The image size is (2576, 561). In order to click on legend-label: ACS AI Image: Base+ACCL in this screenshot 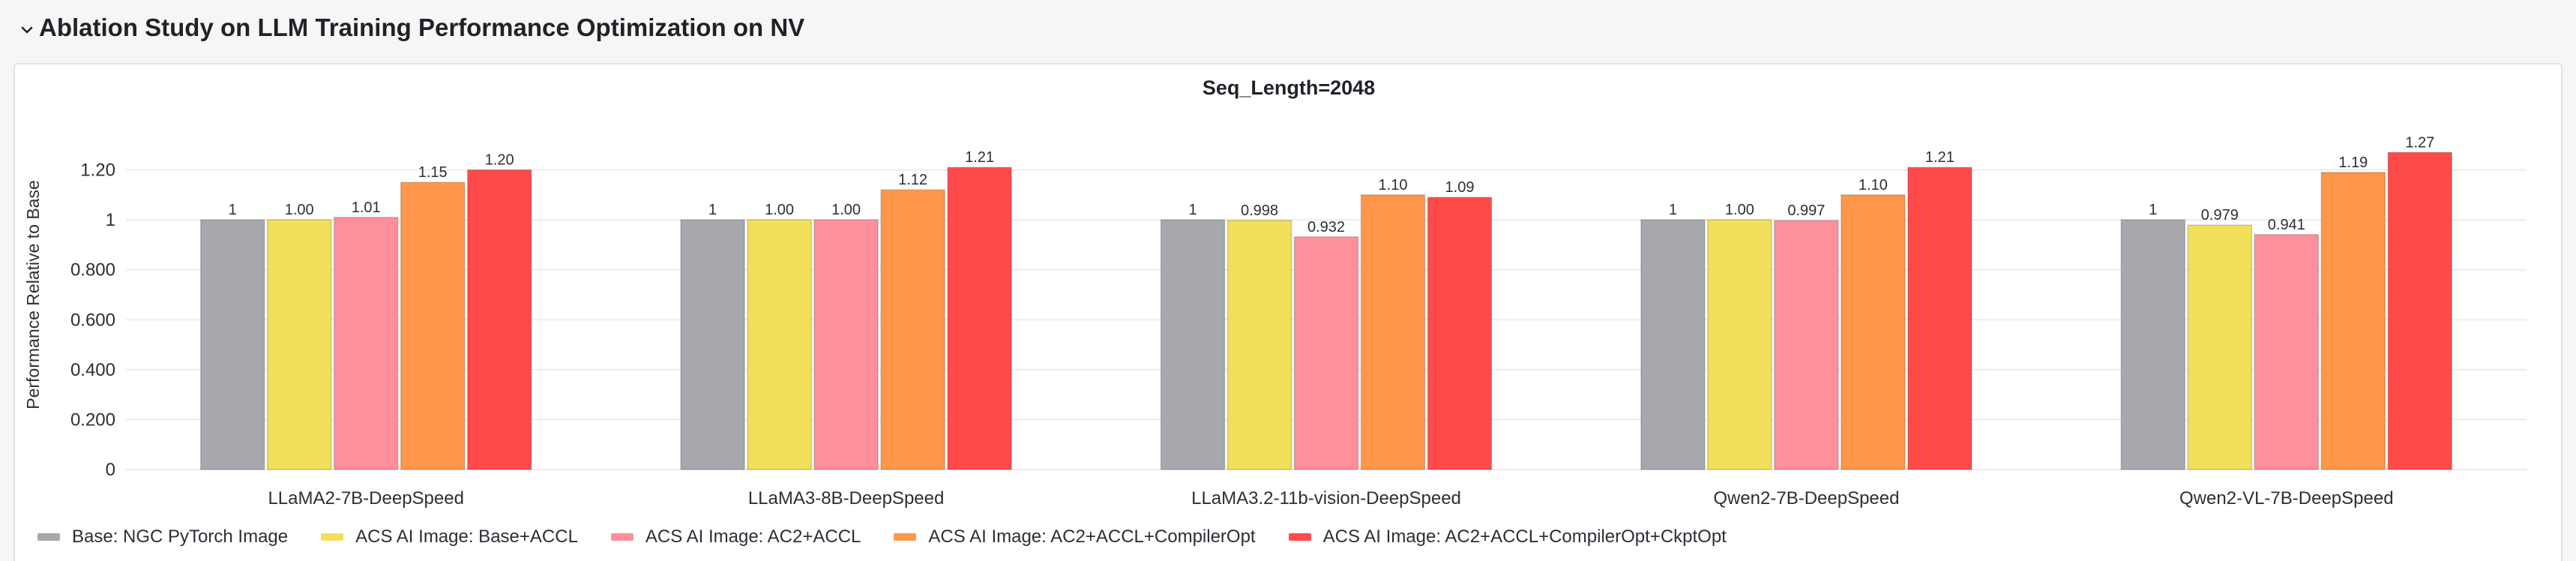, I will do `click(466, 536)`.